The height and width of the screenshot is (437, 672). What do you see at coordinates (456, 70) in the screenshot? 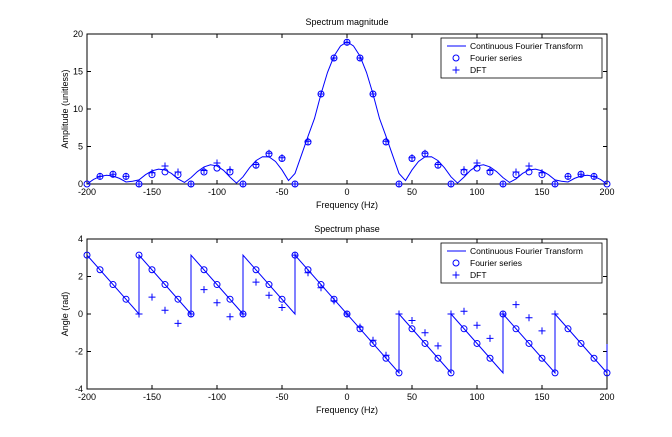
I see `legend-plus-swatch` at bounding box center [456, 70].